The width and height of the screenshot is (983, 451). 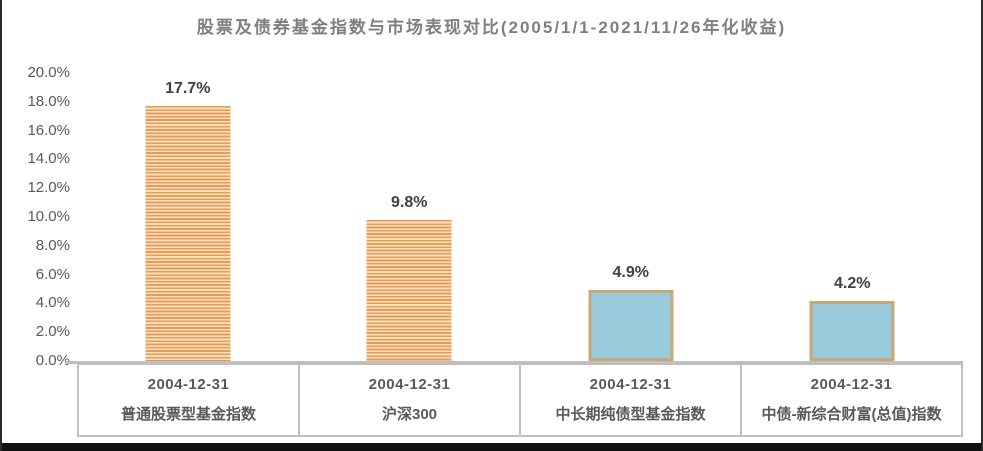 What do you see at coordinates (409, 202) in the screenshot?
I see `bar-value-label: 9.8%` at bounding box center [409, 202].